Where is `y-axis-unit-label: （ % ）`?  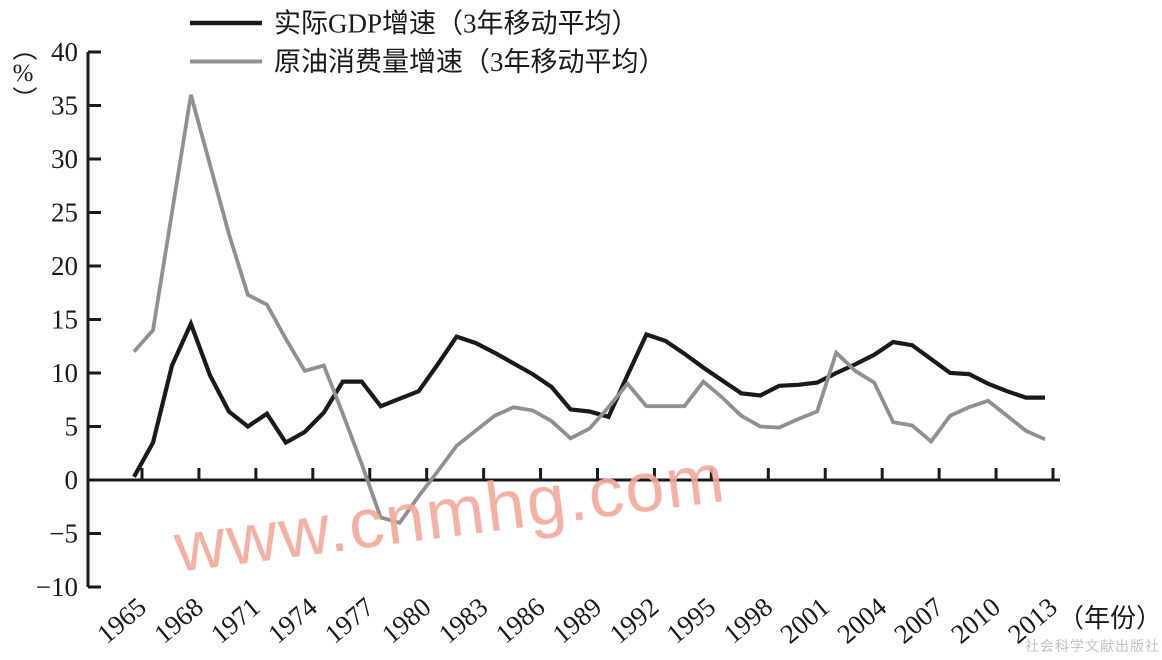
y-axis-unit-label: （ % ） is located at coordinates (23, 73).